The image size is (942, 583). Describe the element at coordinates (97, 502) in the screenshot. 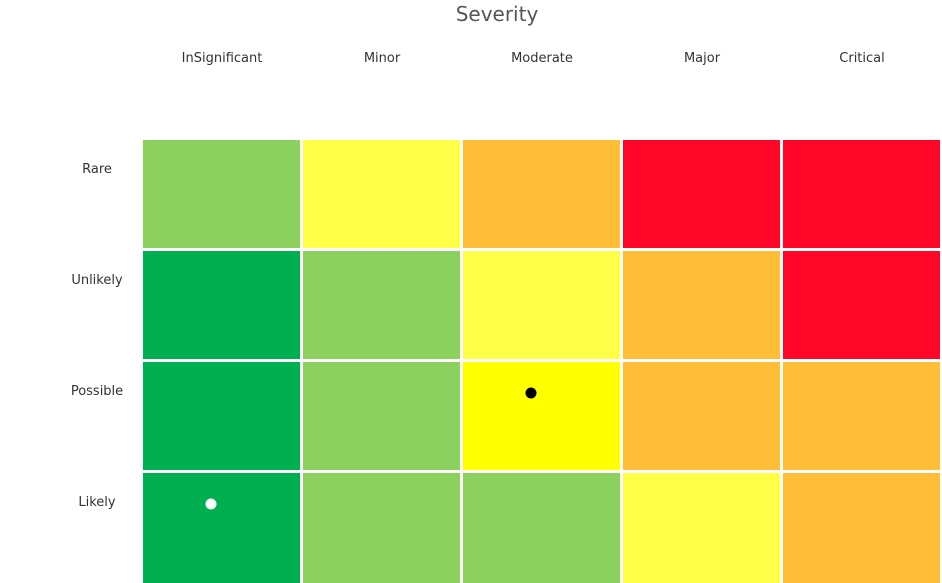

I see `row-label: Likely` at that location.